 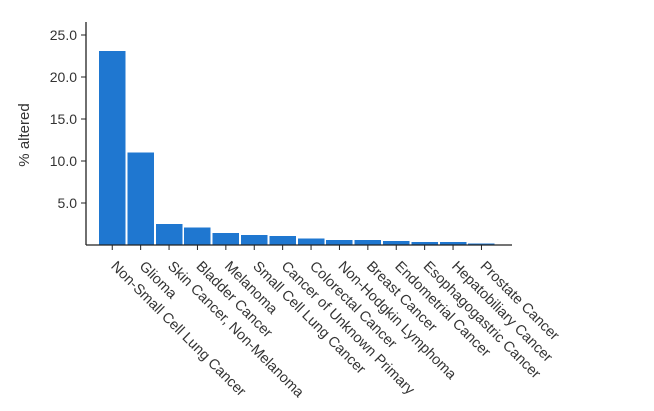 What do you see at coordinates (63, 77) in the screenshot?
I see `y-tick-label: 20.0` at bounding box center [63, 77].